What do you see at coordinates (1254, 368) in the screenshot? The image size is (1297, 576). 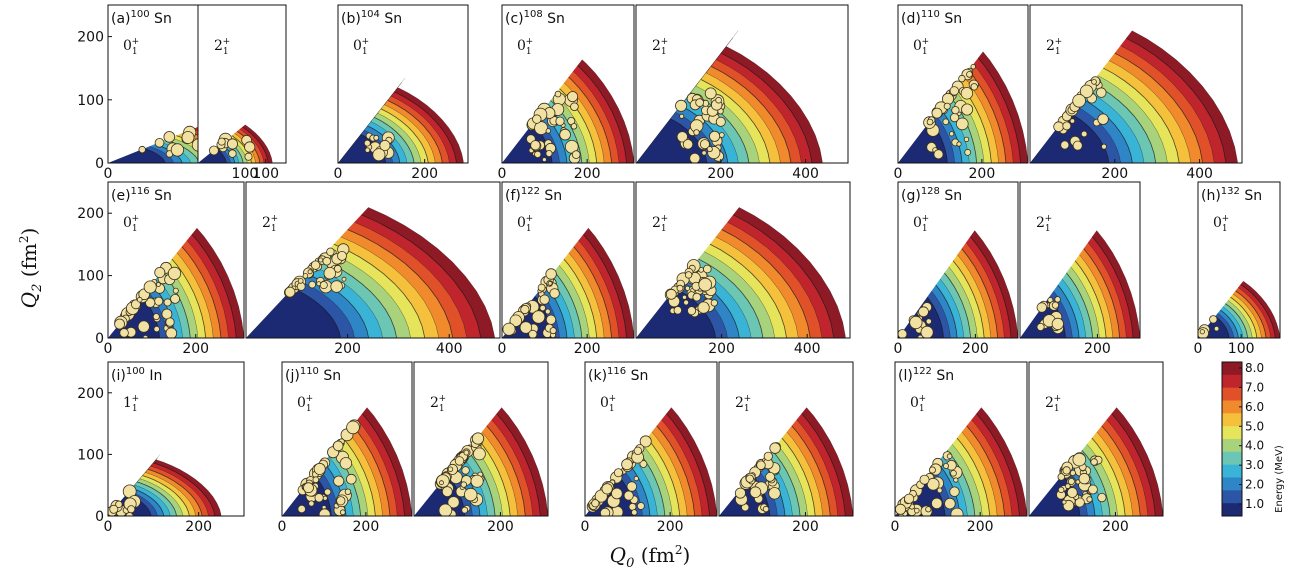 I see `colorbar-tick-label: 8.0` at bounding box center [1254, 368].